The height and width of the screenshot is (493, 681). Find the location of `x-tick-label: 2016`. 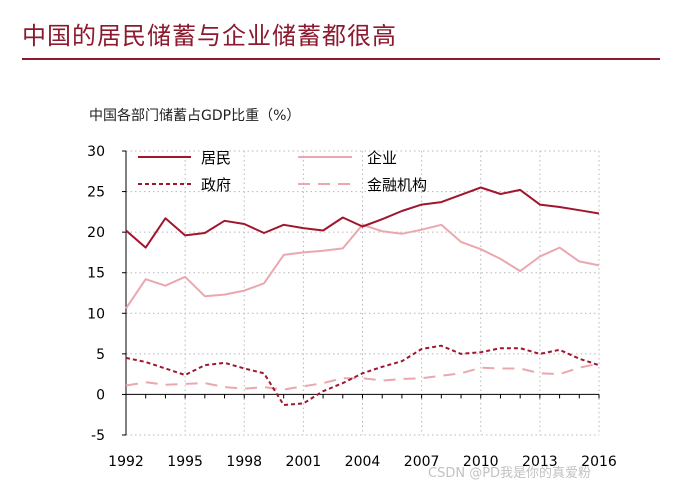

x-tick-label: 2016 is located at coordinates (599, 462).